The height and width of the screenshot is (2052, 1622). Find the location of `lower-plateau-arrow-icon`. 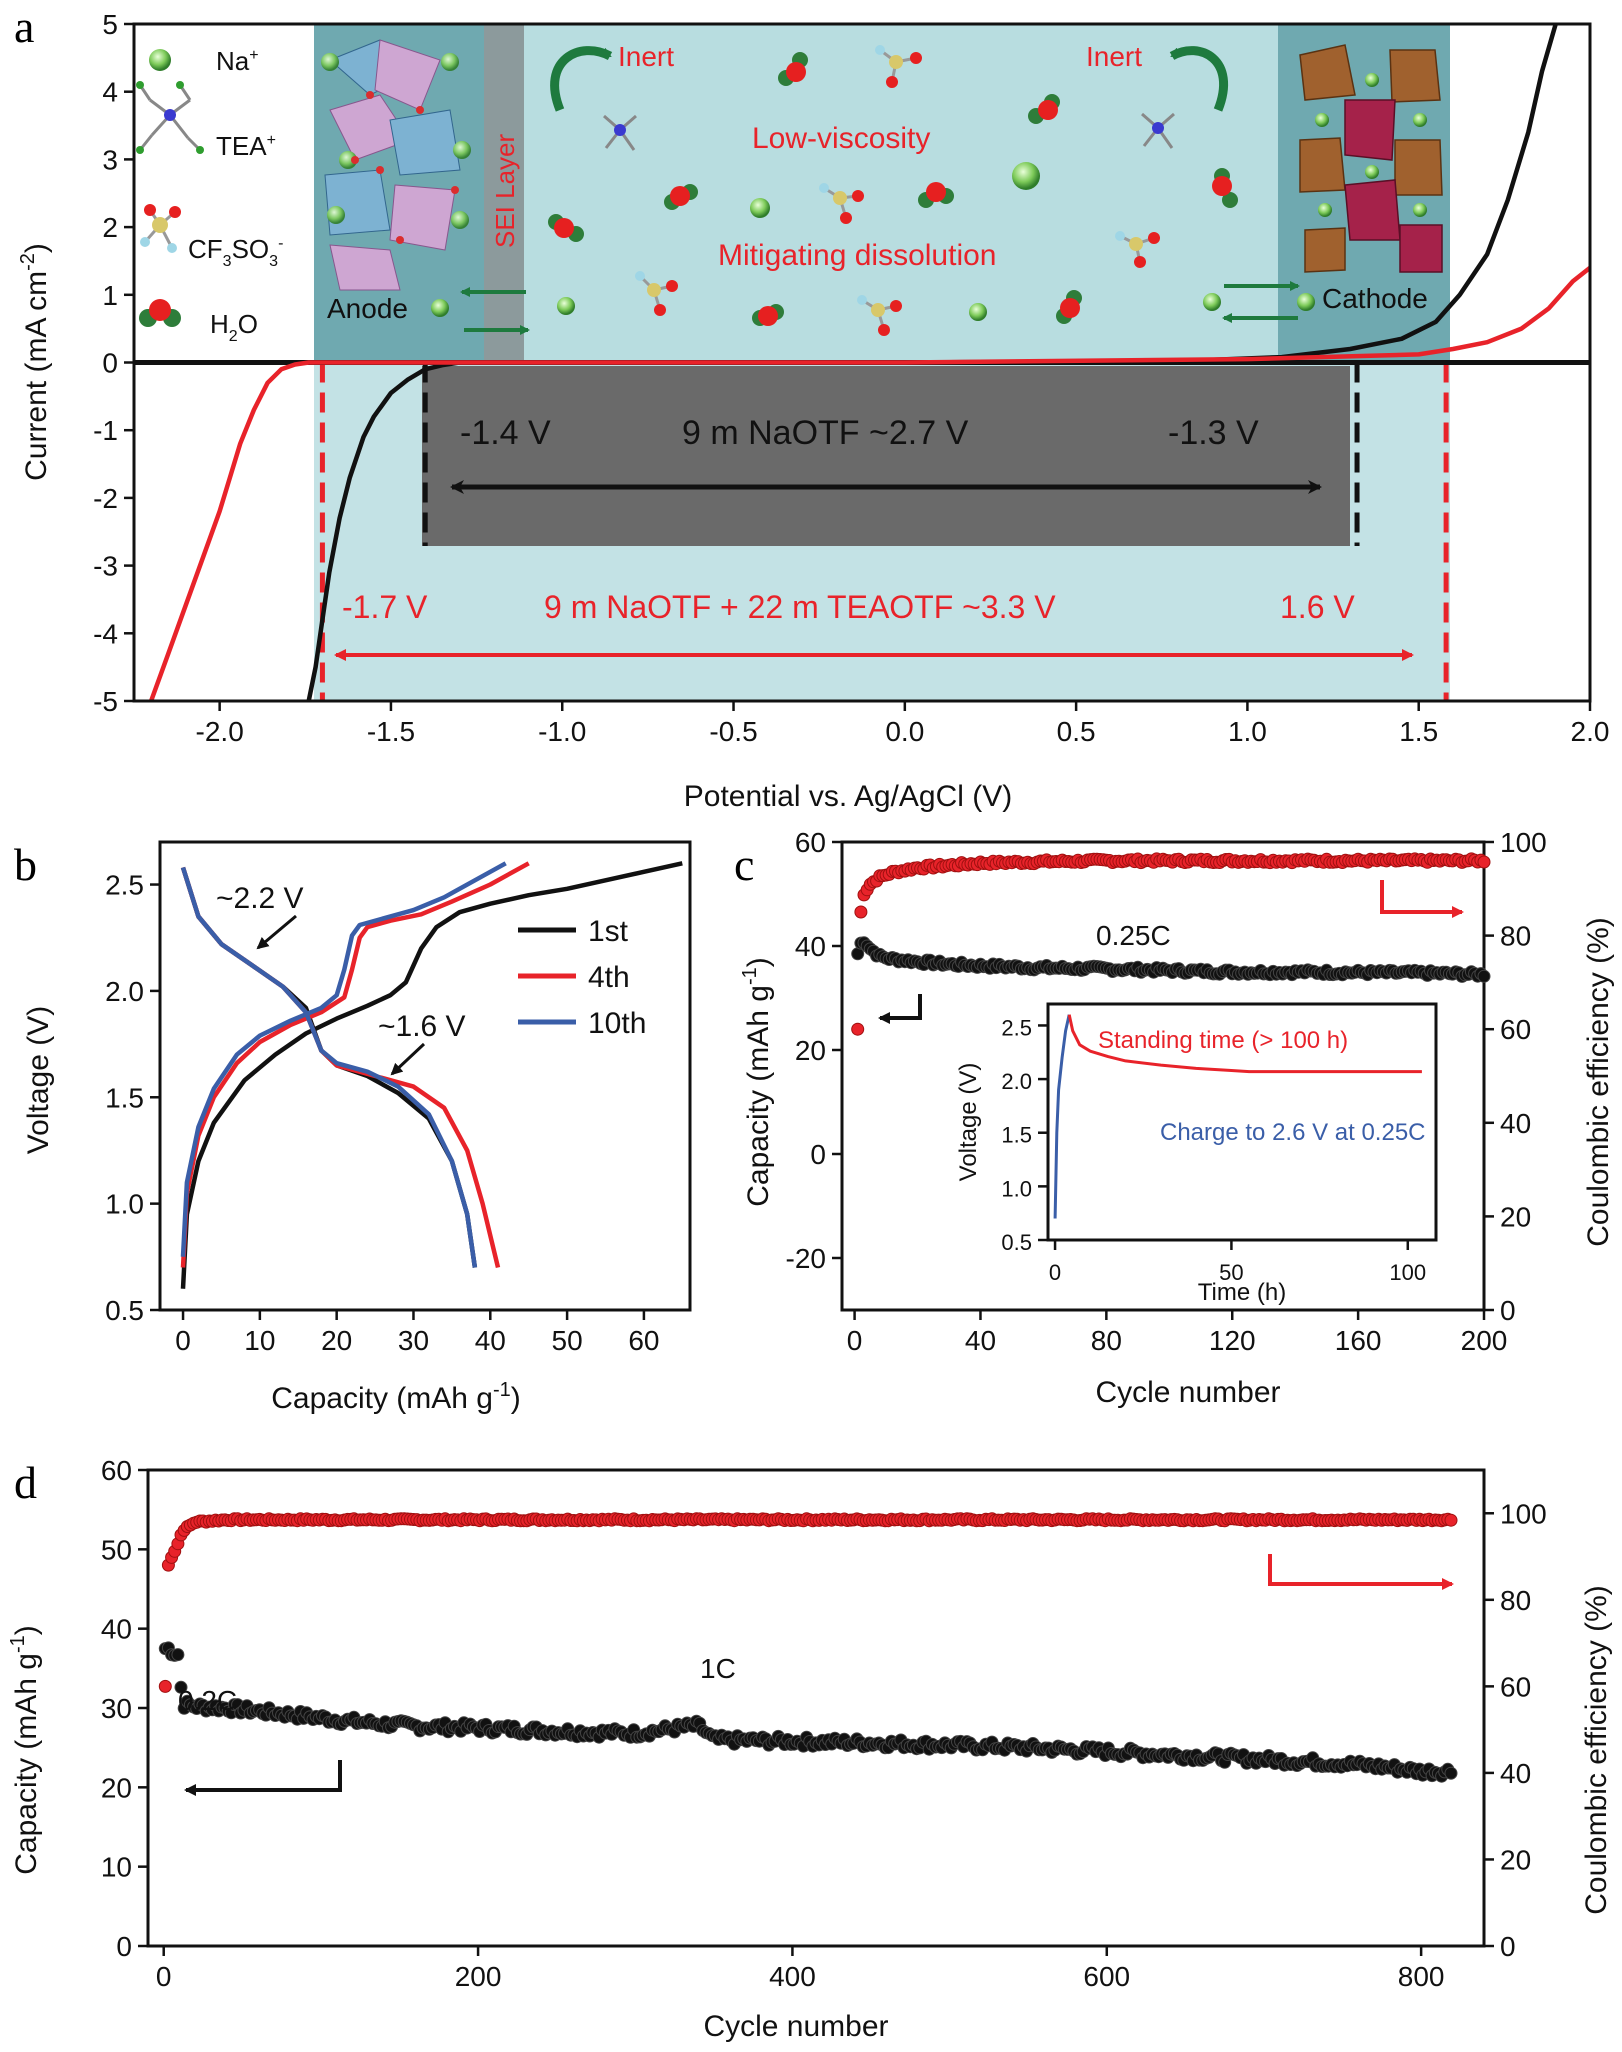

lower-plateau-arrow-icon is located at coordinates (408, 1059).